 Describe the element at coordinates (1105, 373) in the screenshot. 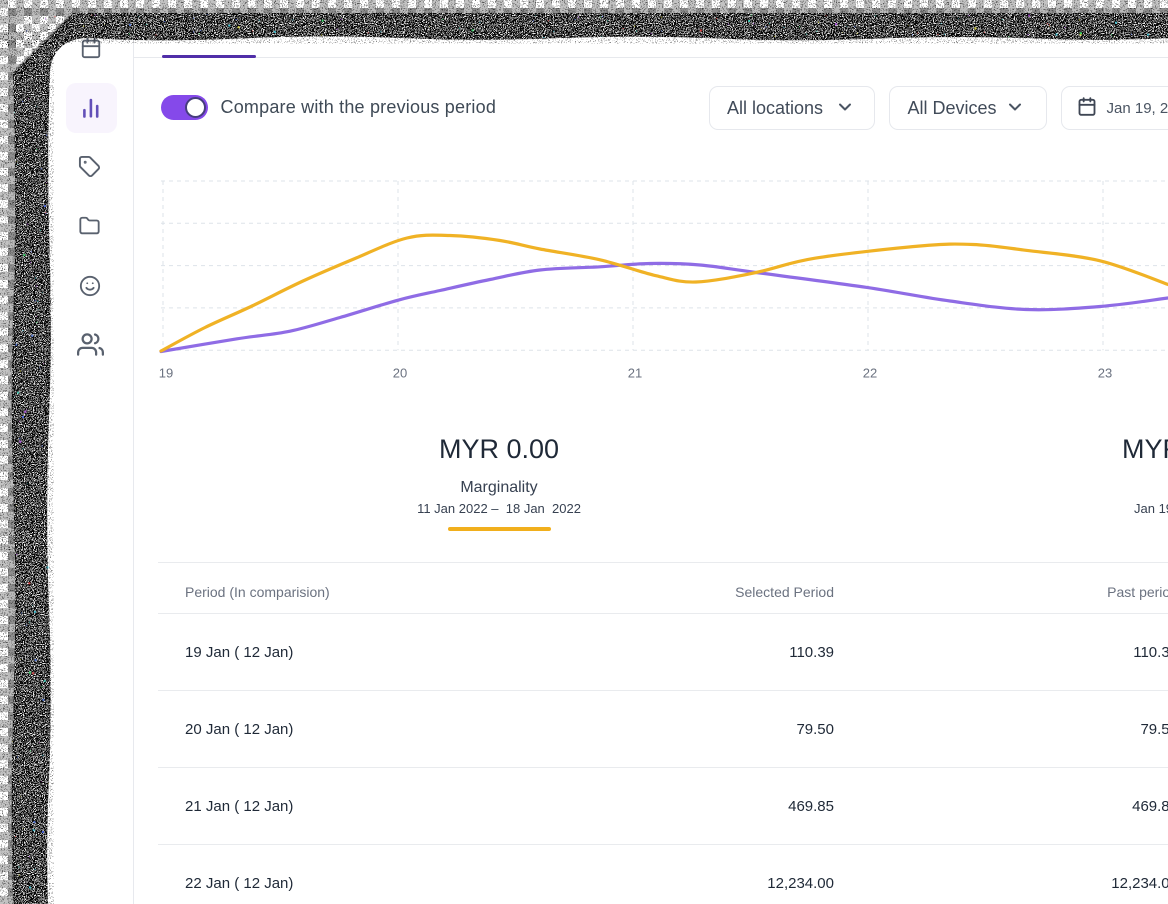

I see `svg-text: 23` at that location.